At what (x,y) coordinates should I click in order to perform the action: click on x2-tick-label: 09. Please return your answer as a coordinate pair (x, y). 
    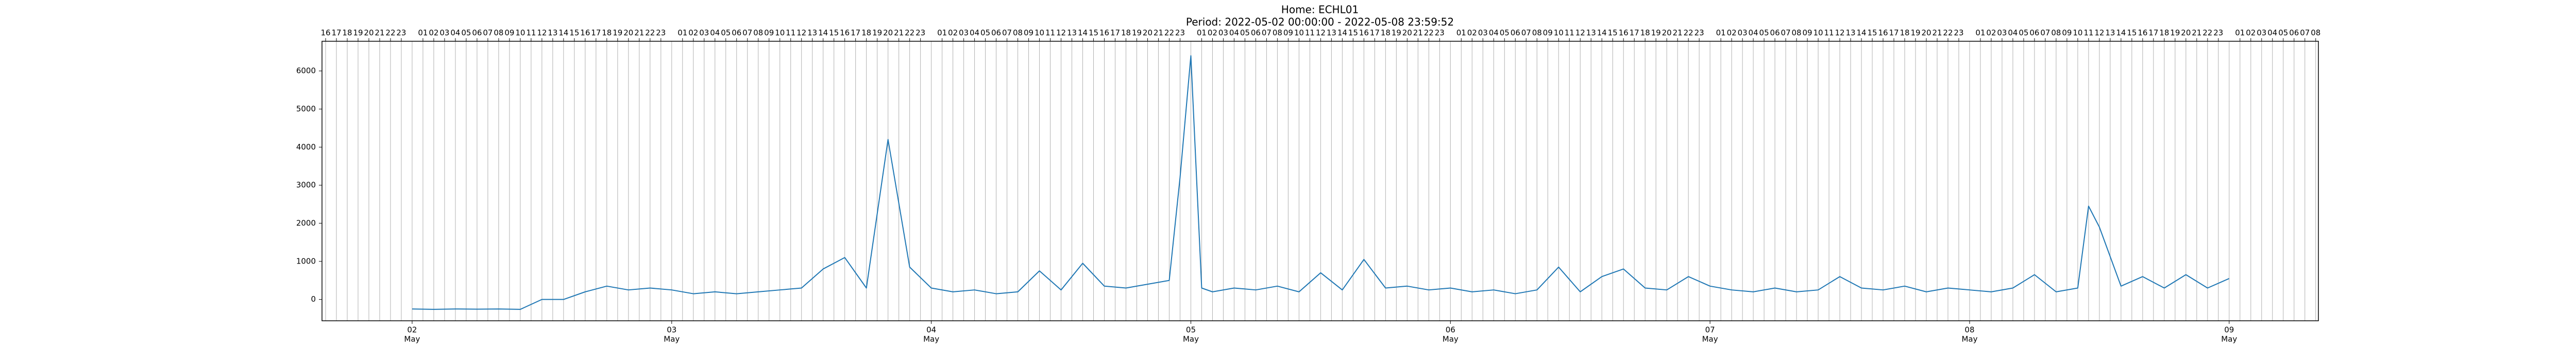
    Looking at the image, I should click on (509, 33).